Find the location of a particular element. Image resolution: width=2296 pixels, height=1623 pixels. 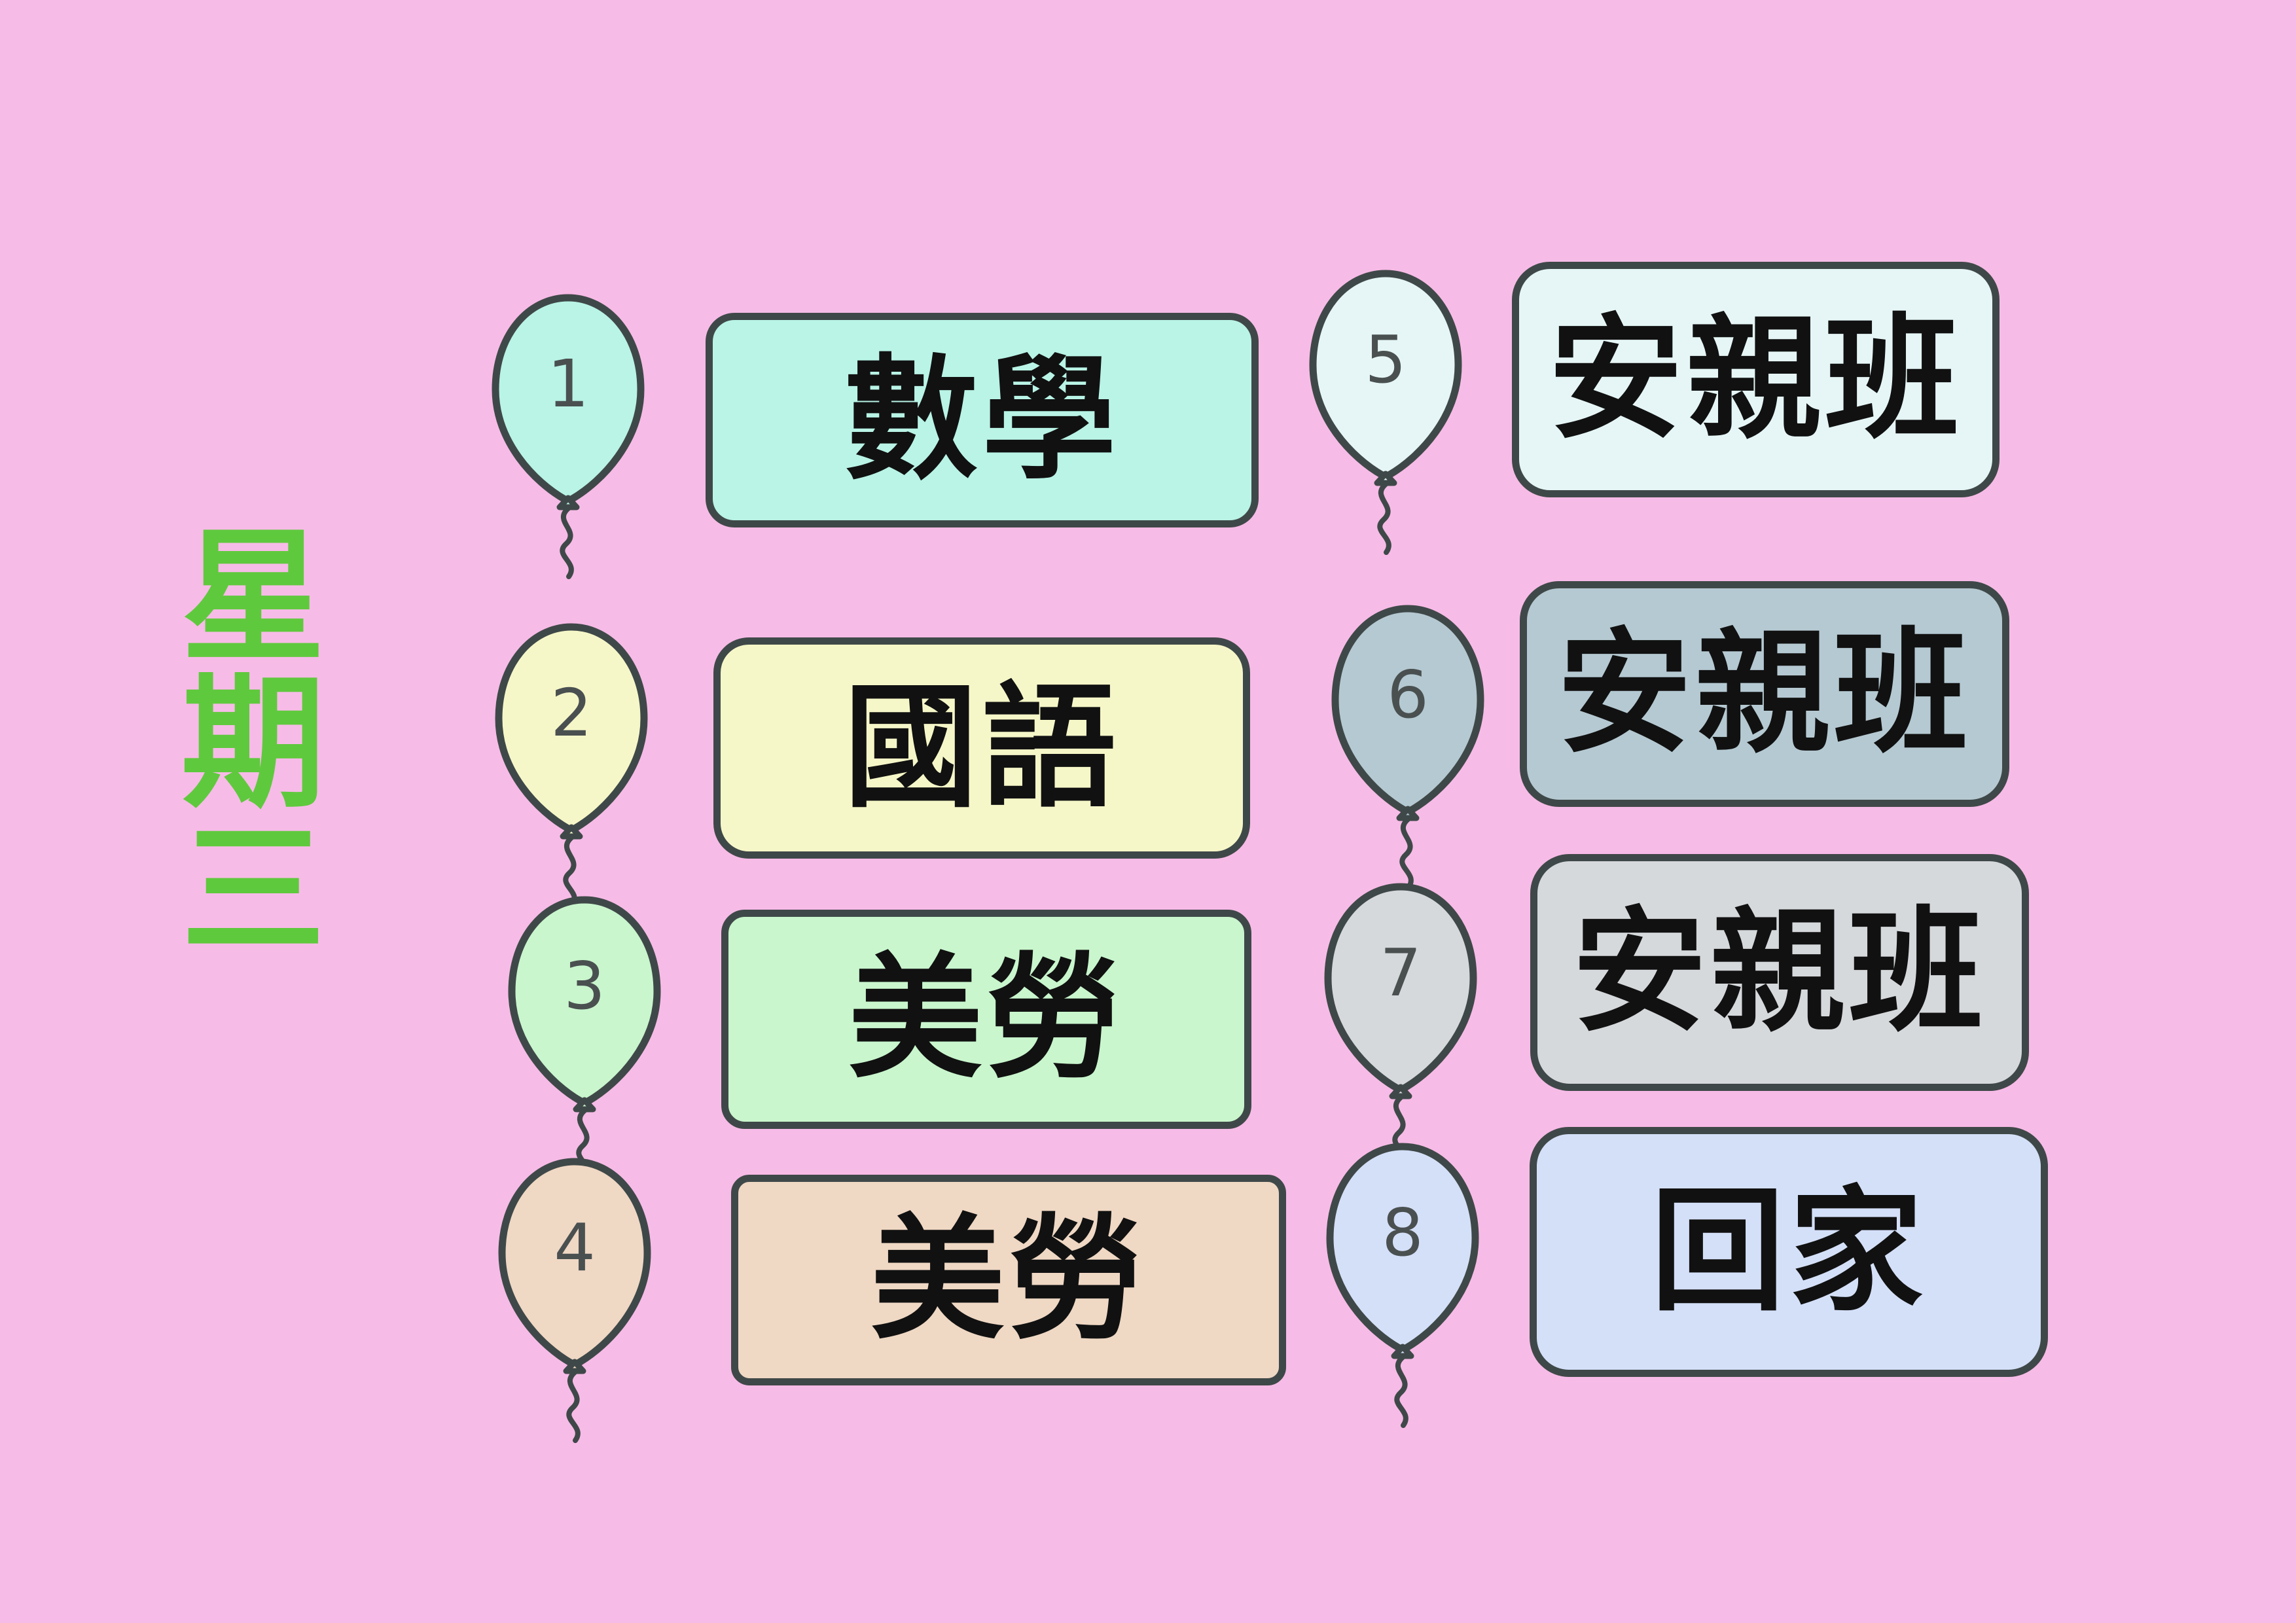

period-5-subject: 安親班 is located at coordinates (1756, 379).